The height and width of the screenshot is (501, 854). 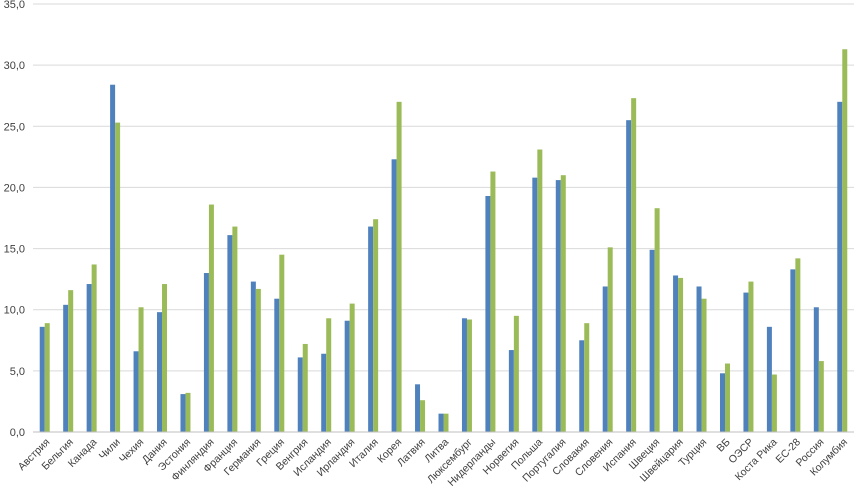 I want to click on y-tick-label: 0,0, so click(x=17, y=433).